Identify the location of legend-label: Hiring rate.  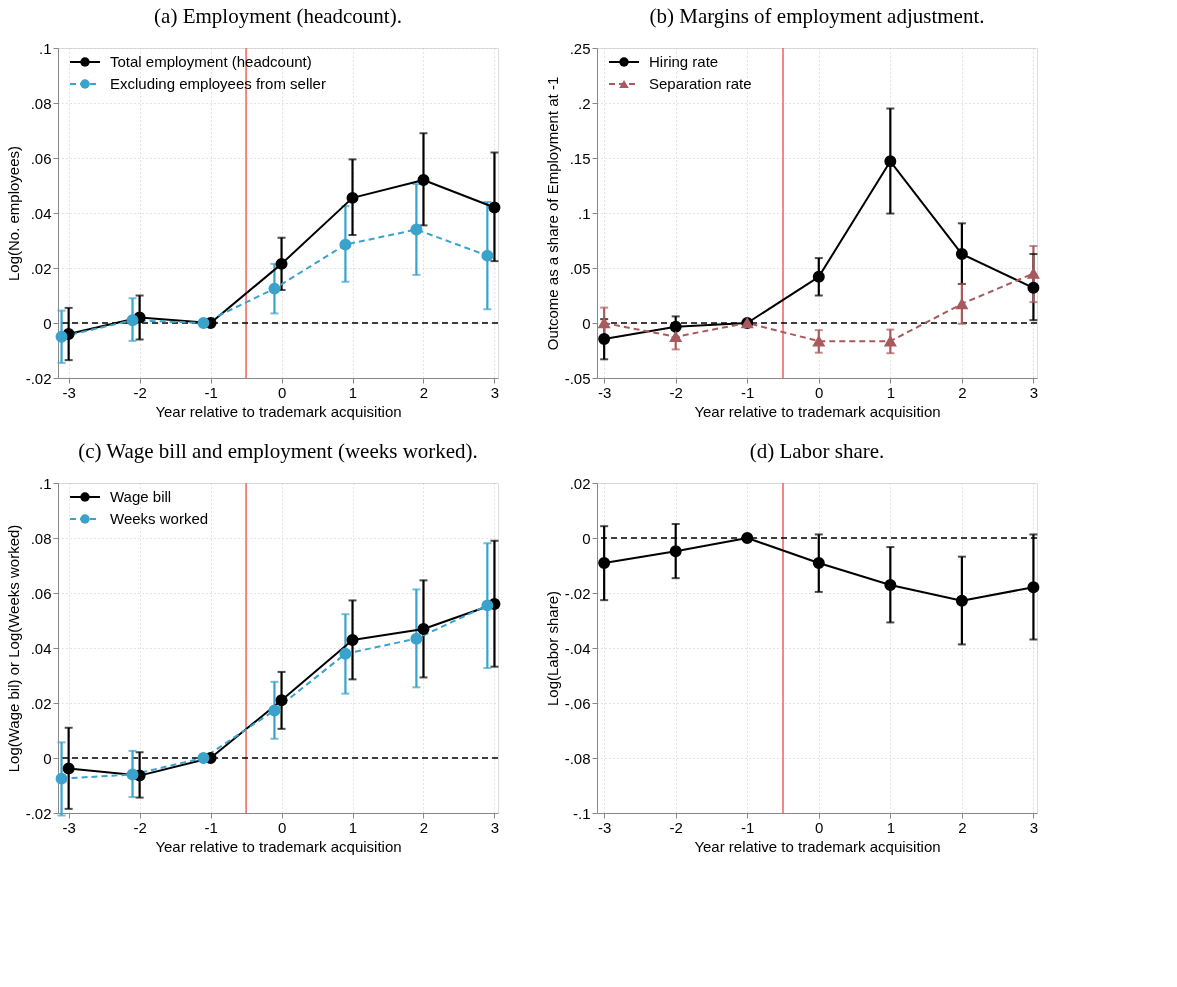
(684, 61).